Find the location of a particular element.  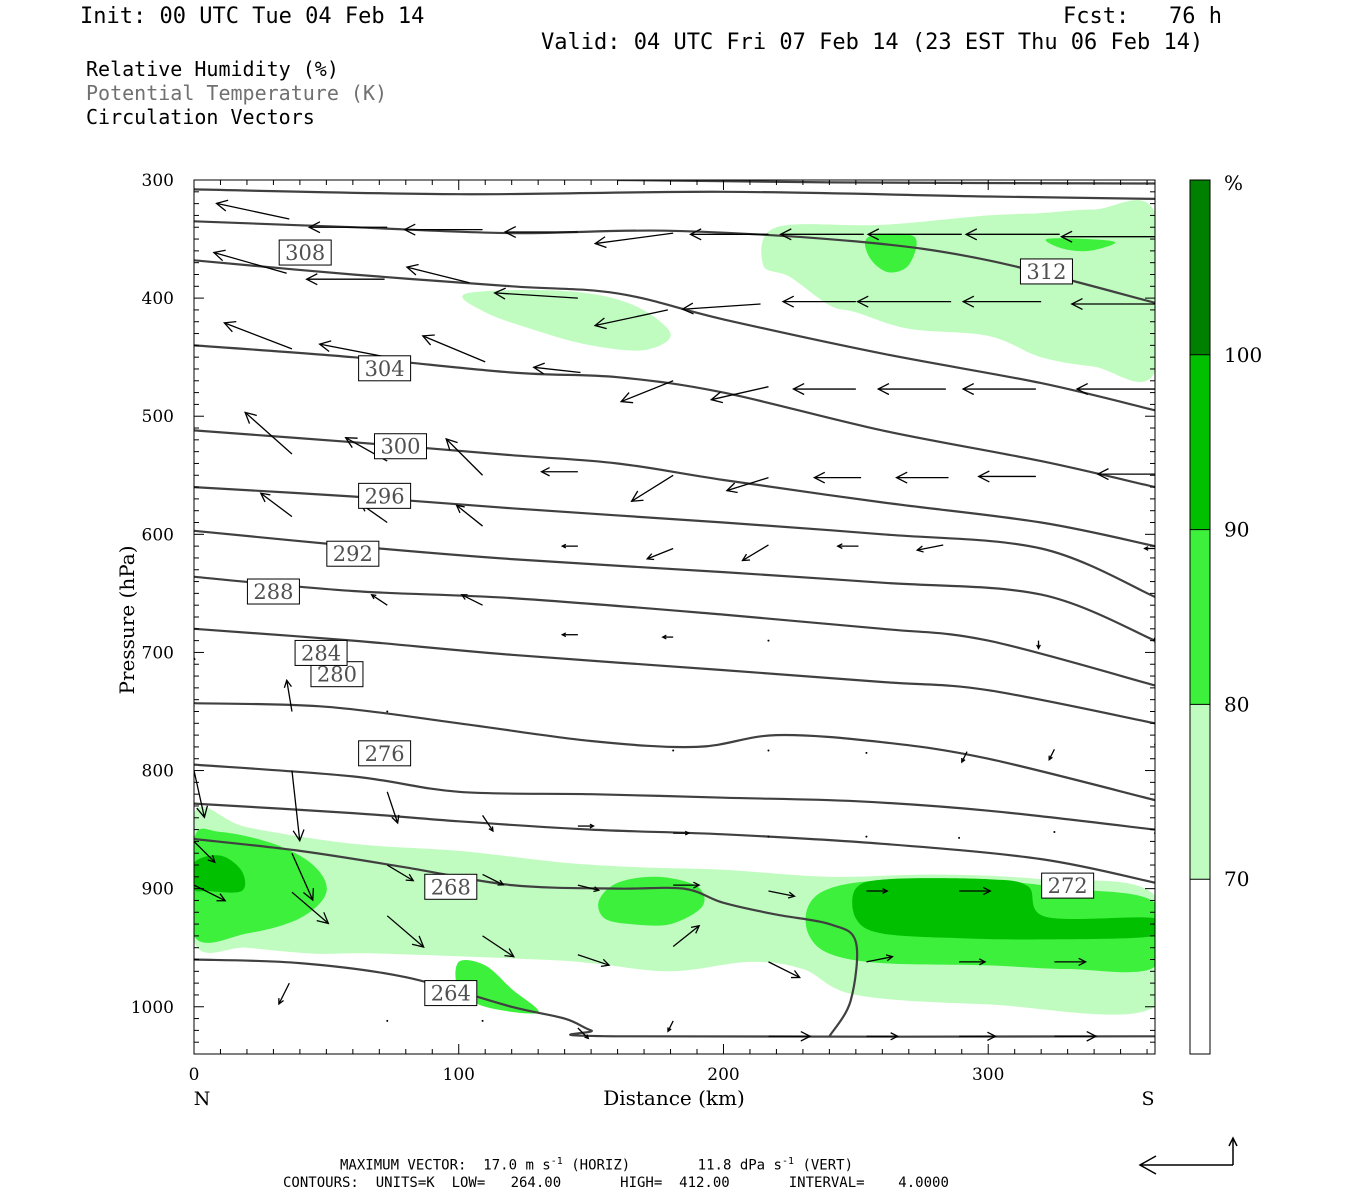

theta-label-288: 288 is located at coordinates (273, 591).